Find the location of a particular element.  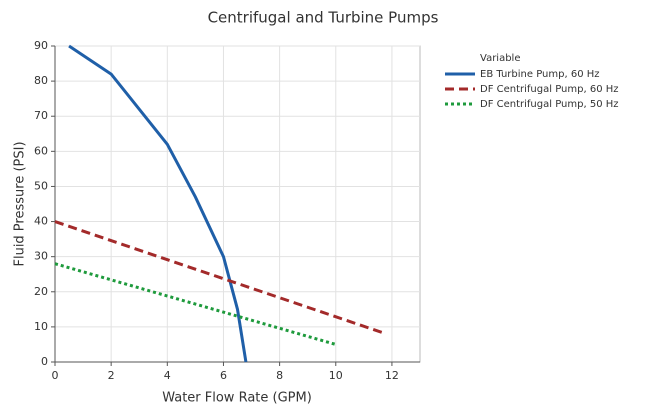

x-tick-label: 8 is located at coordinates (279, 375).